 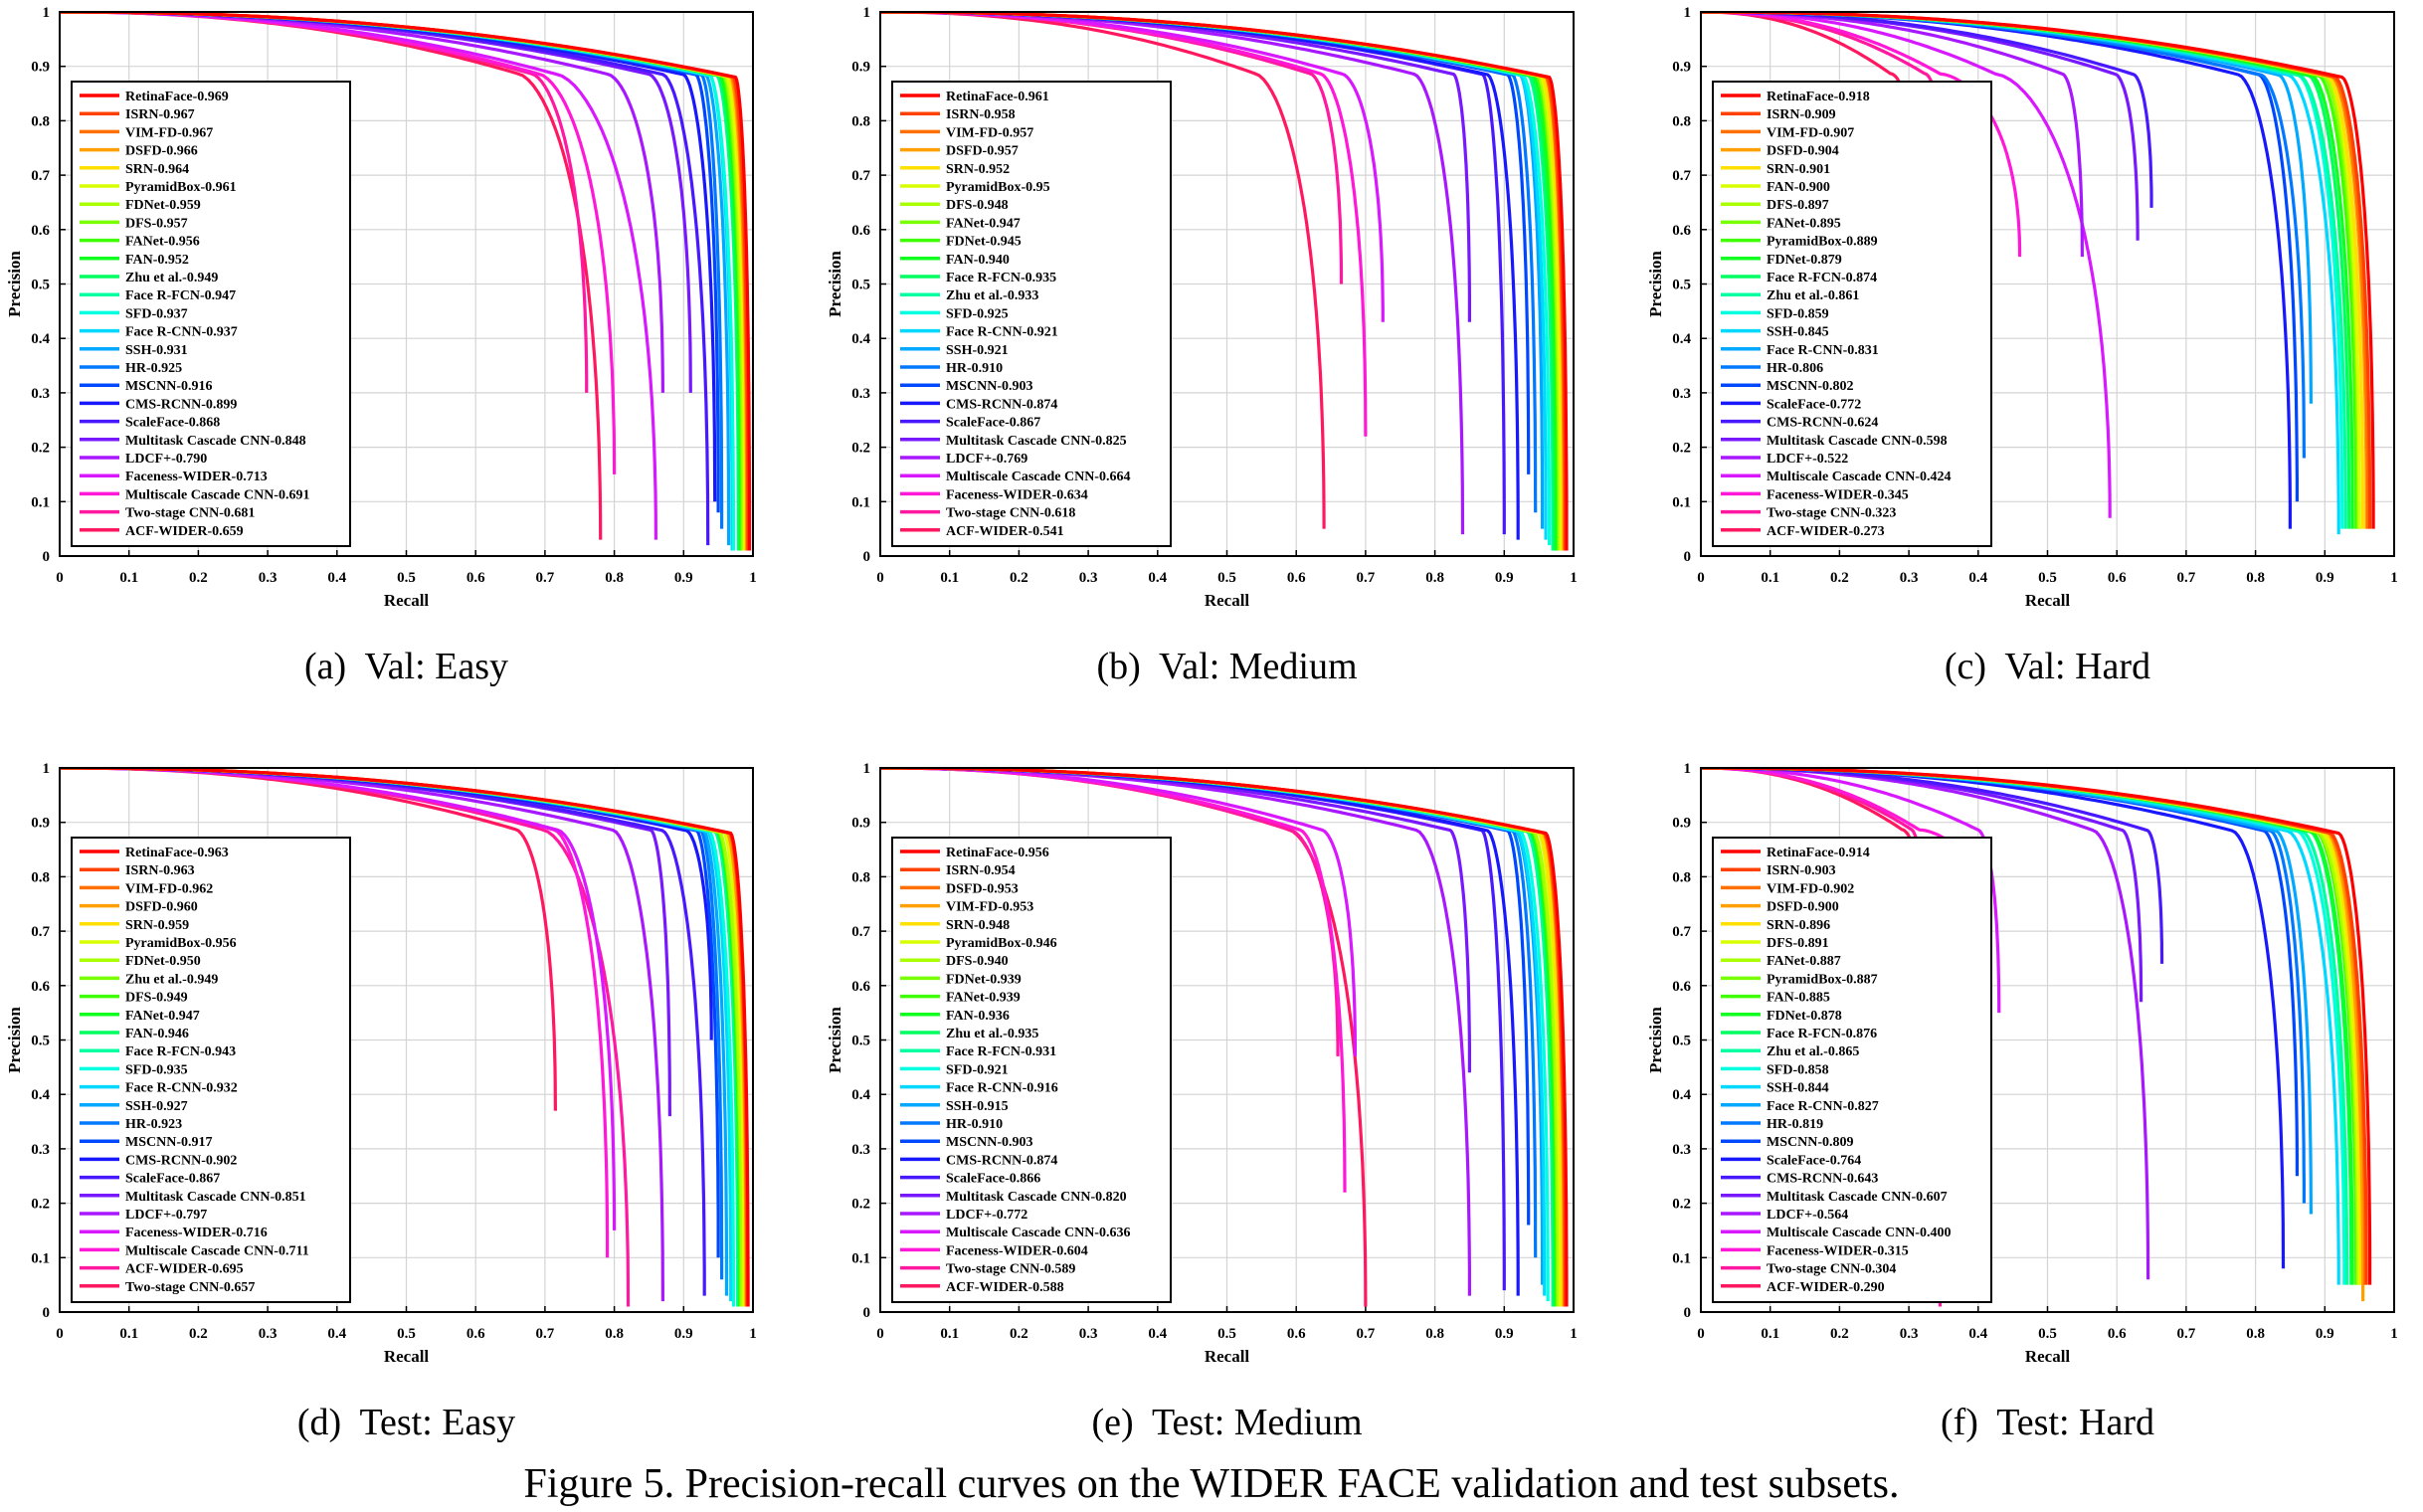 I want to click on legend-entry: ScaleFace-0.866, so click(x=993, y=1180).